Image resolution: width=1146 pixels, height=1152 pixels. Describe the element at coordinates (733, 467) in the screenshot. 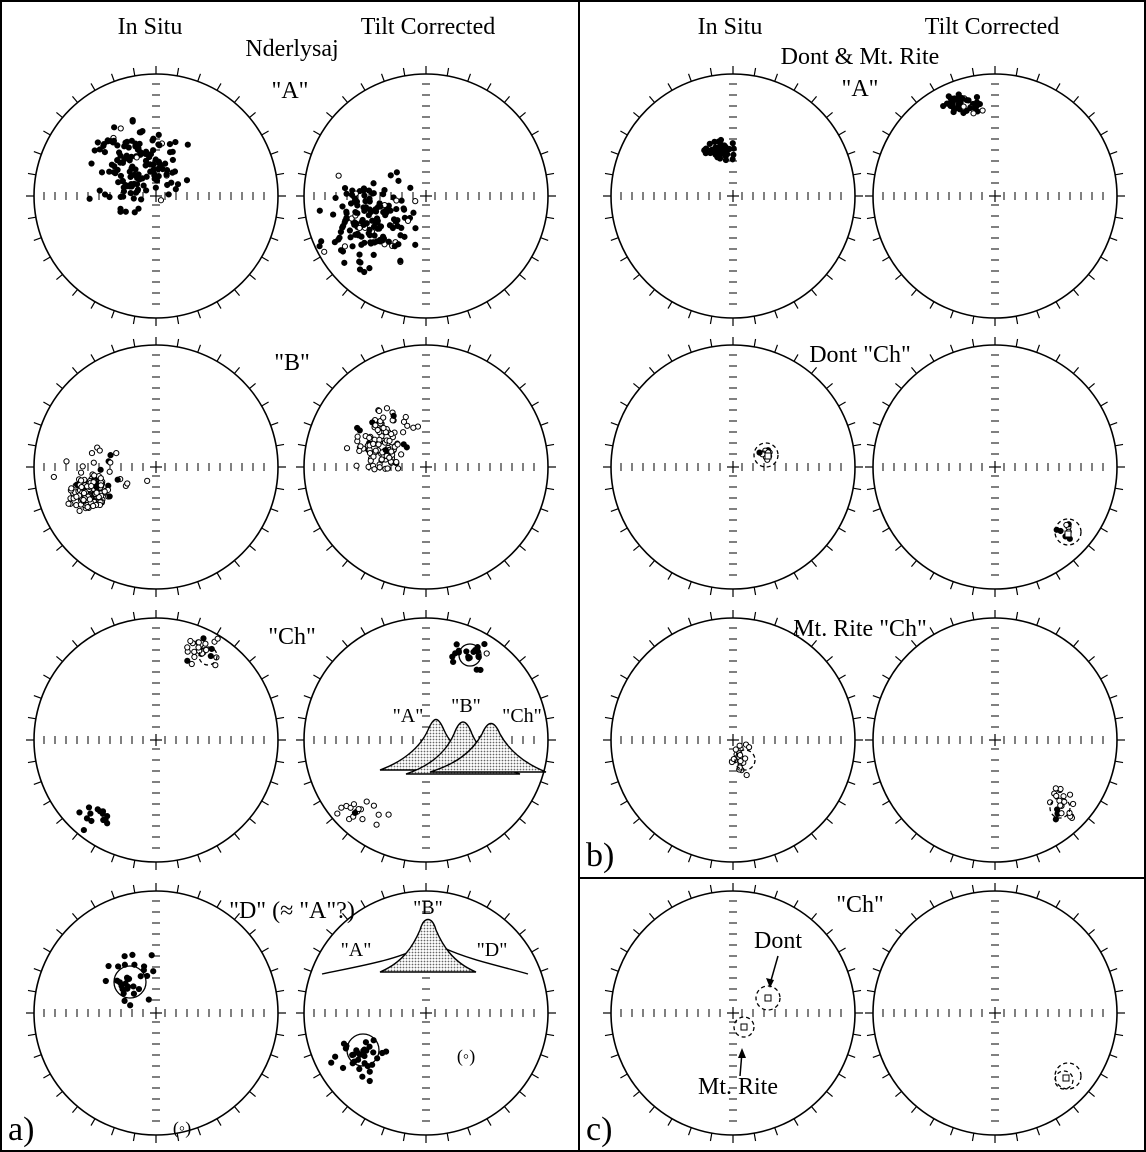

I see `net-dont-ch-insitu` at that location.